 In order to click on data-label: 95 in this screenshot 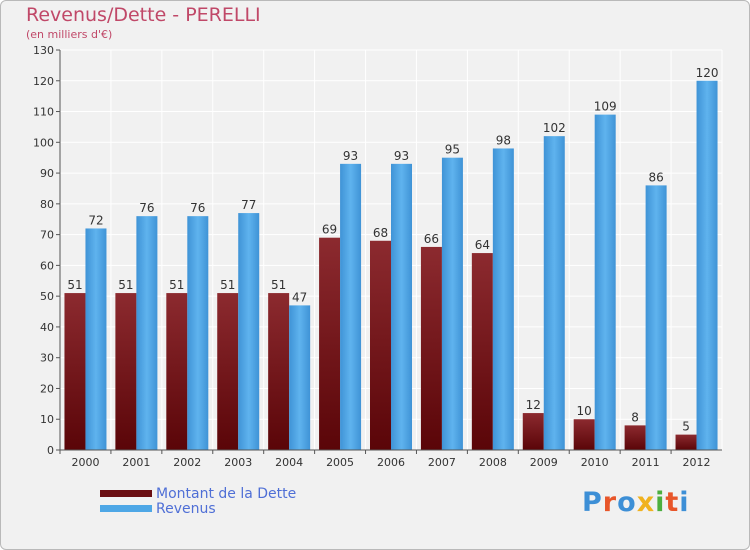, I will do `click(452, 150)`.